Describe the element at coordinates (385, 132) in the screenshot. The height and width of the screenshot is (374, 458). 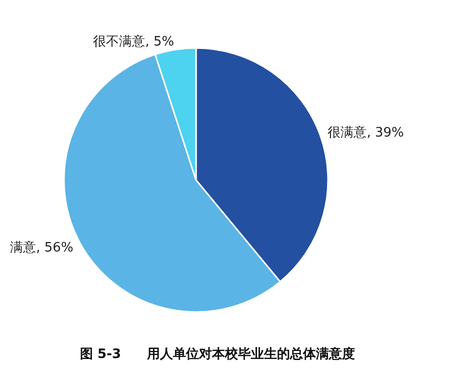
I see `data-label: , 39%` at that location.